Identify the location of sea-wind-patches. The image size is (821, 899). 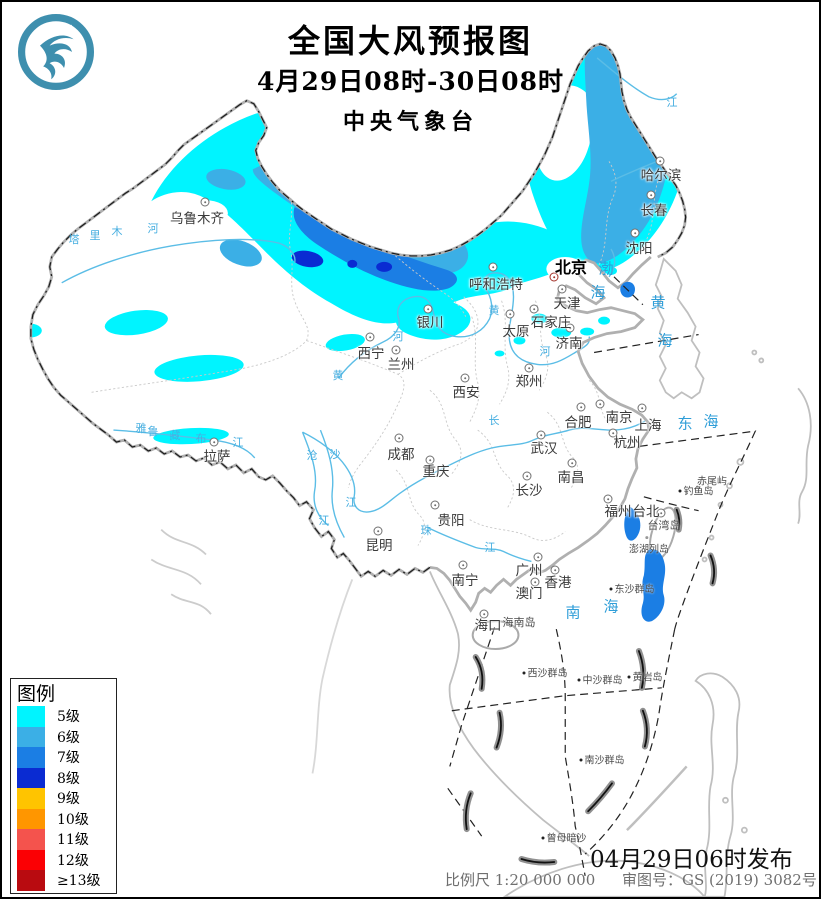
(643, 451).